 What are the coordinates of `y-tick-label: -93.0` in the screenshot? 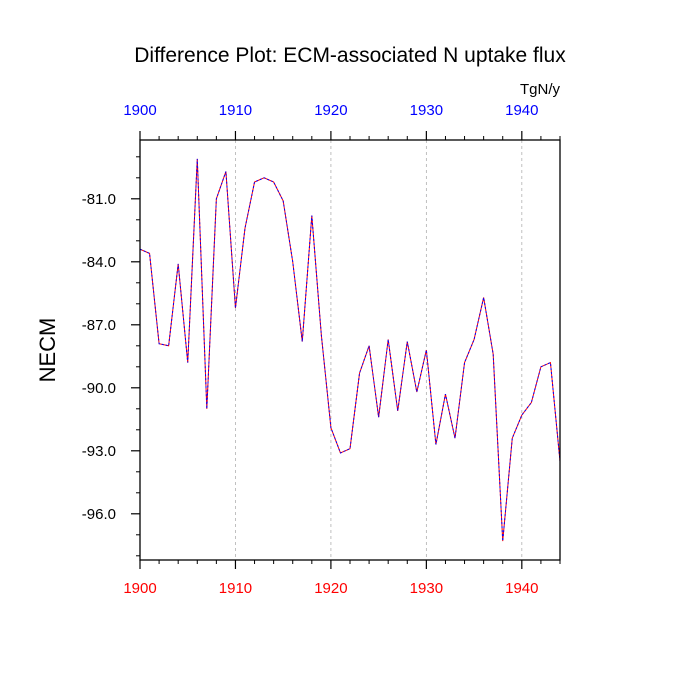 It's located at (99, 451).